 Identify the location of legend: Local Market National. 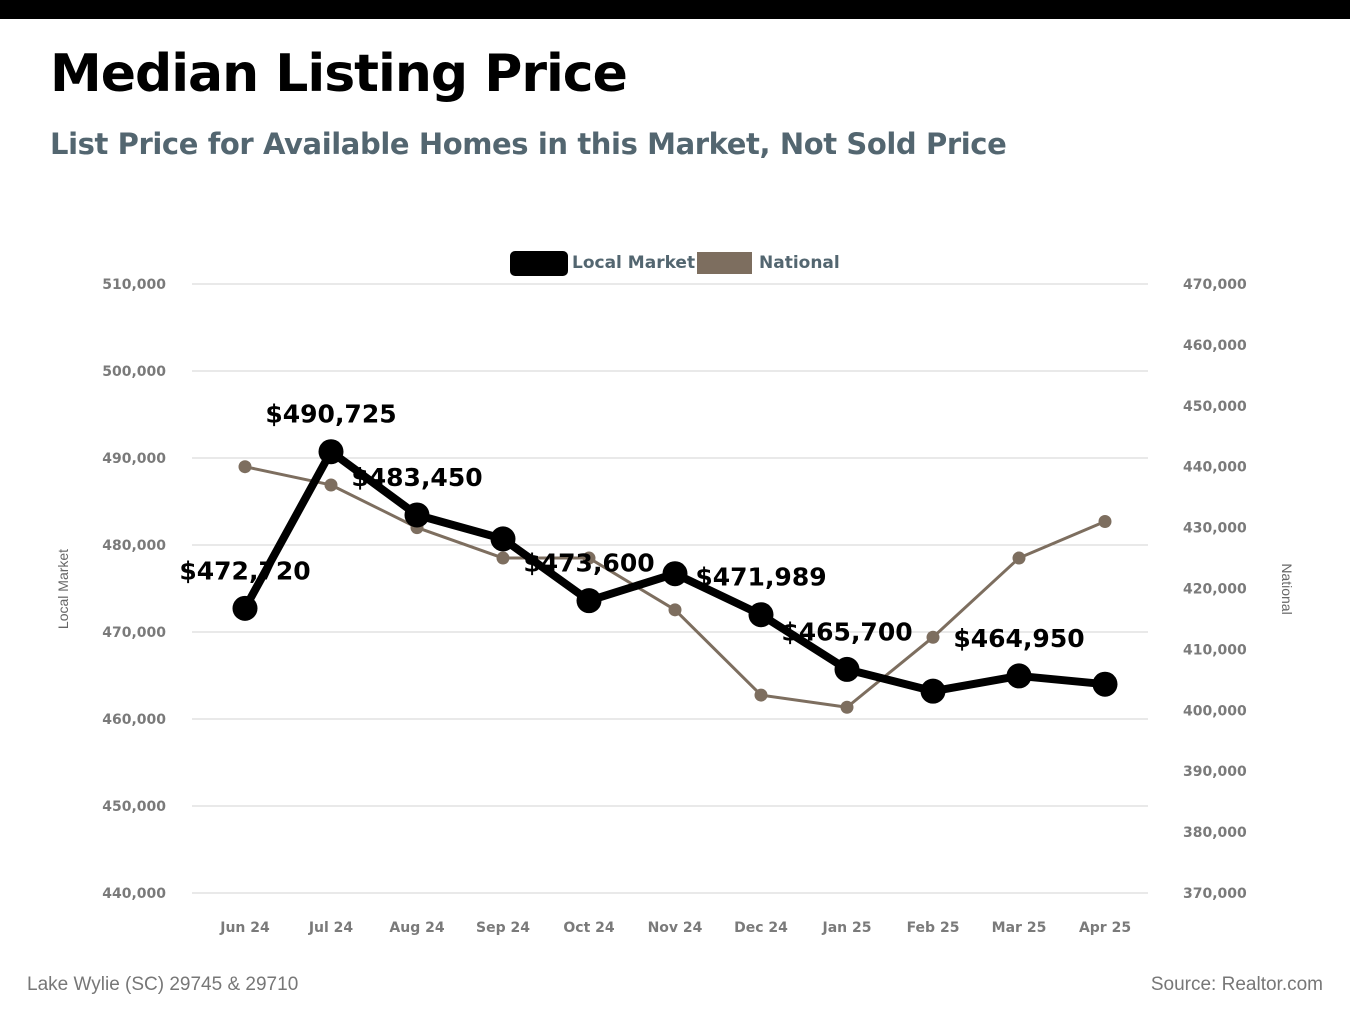
(675, 263).